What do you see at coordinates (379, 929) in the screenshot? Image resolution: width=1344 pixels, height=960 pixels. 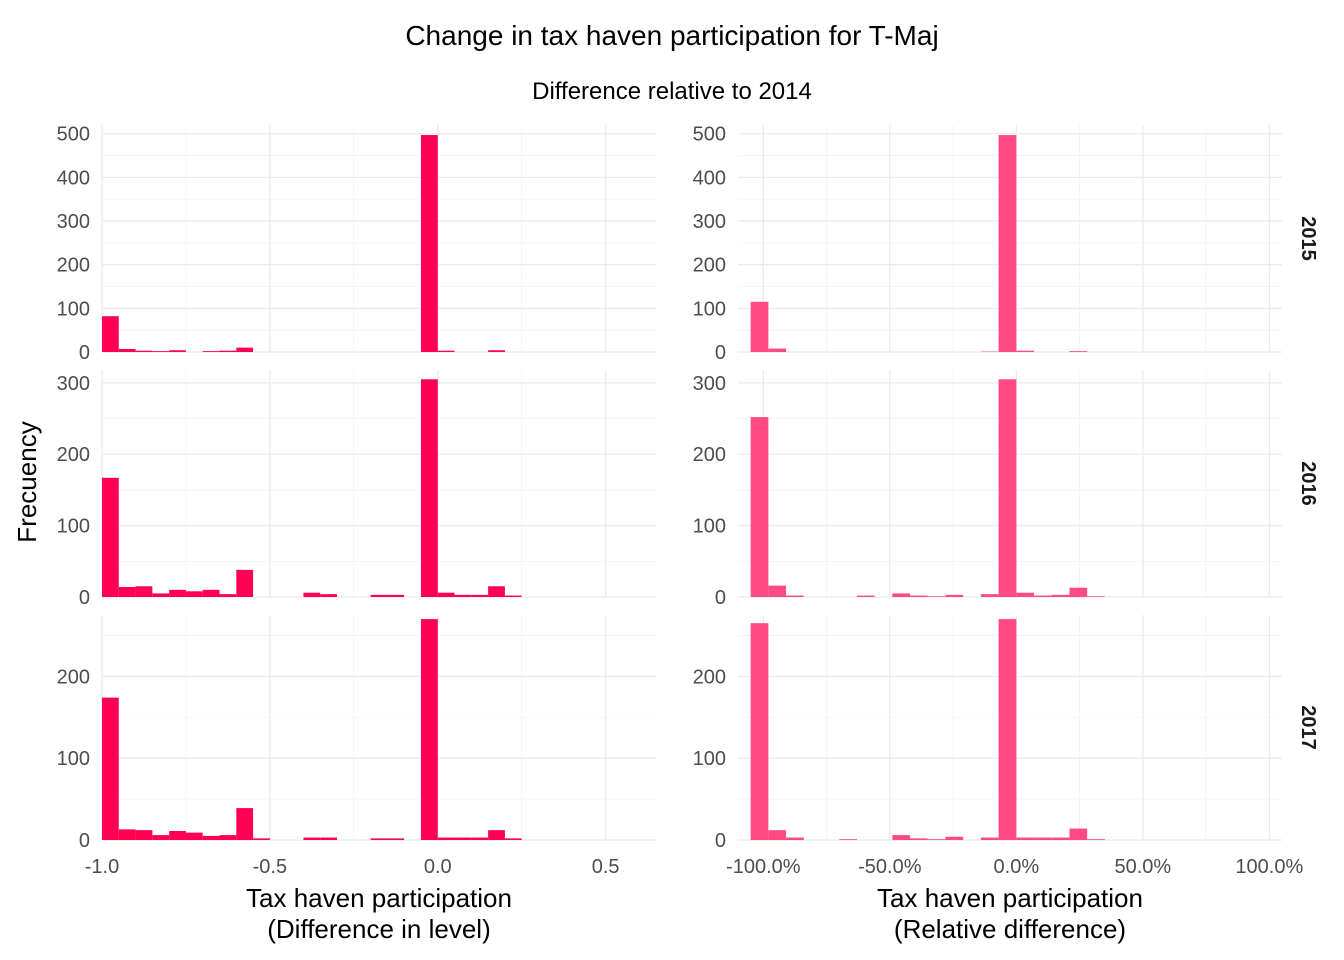 I see `x-axis-title: (Difference in level)` at bounding box center [379, 929].